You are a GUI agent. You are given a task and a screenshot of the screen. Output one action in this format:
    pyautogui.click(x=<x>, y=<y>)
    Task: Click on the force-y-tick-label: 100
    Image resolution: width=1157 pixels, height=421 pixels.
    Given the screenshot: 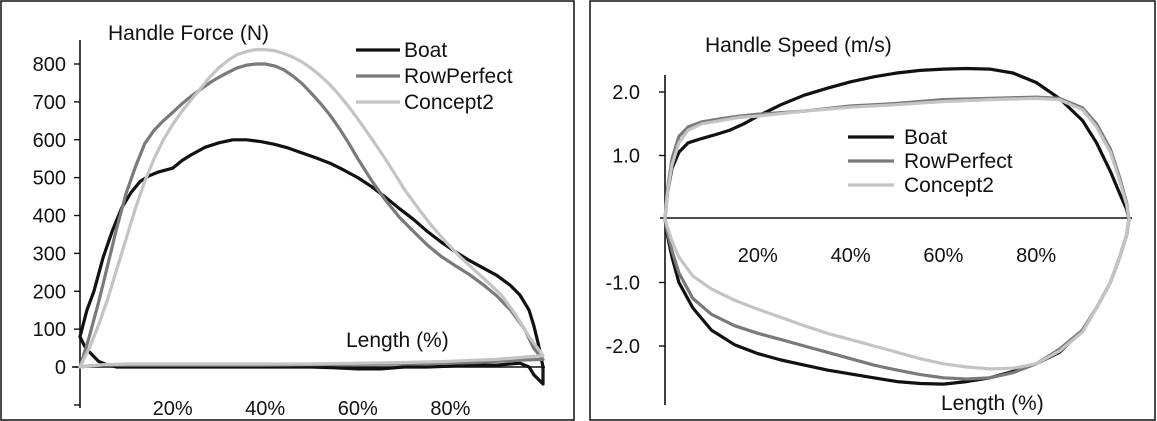 What is the action you would take?
    pyautogui.click(x=49, y=330)
    